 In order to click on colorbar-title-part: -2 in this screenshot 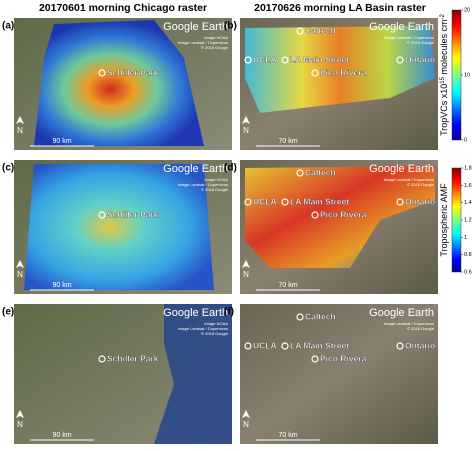, I will do `click(443, 16)`.